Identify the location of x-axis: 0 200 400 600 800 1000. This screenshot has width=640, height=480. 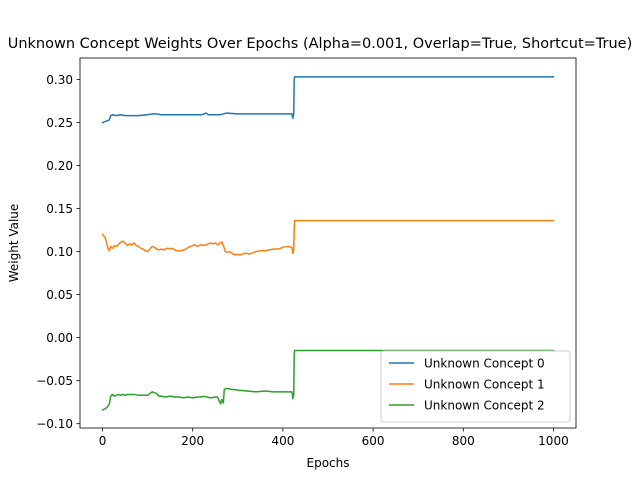
(334, 438).